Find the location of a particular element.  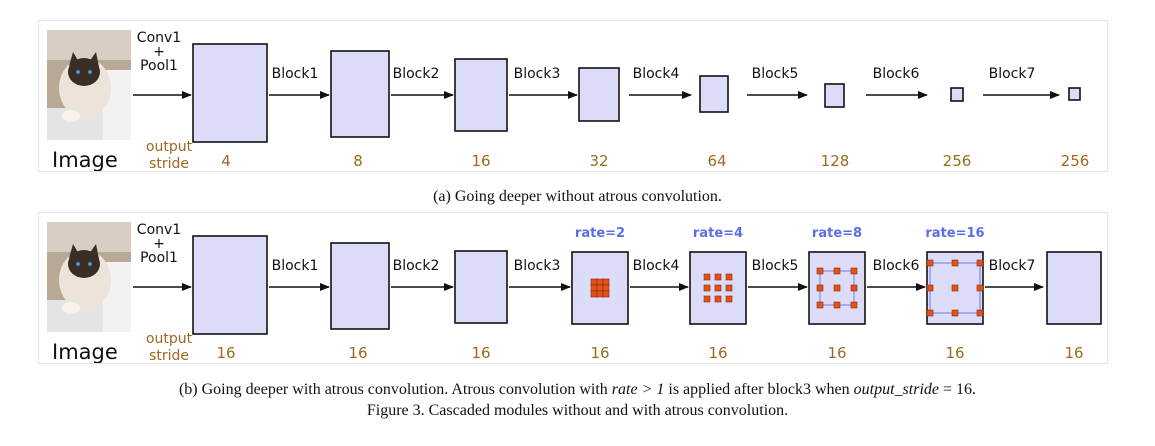

a-stem-label-0: Conv1 is located at coordinates (159, 38).